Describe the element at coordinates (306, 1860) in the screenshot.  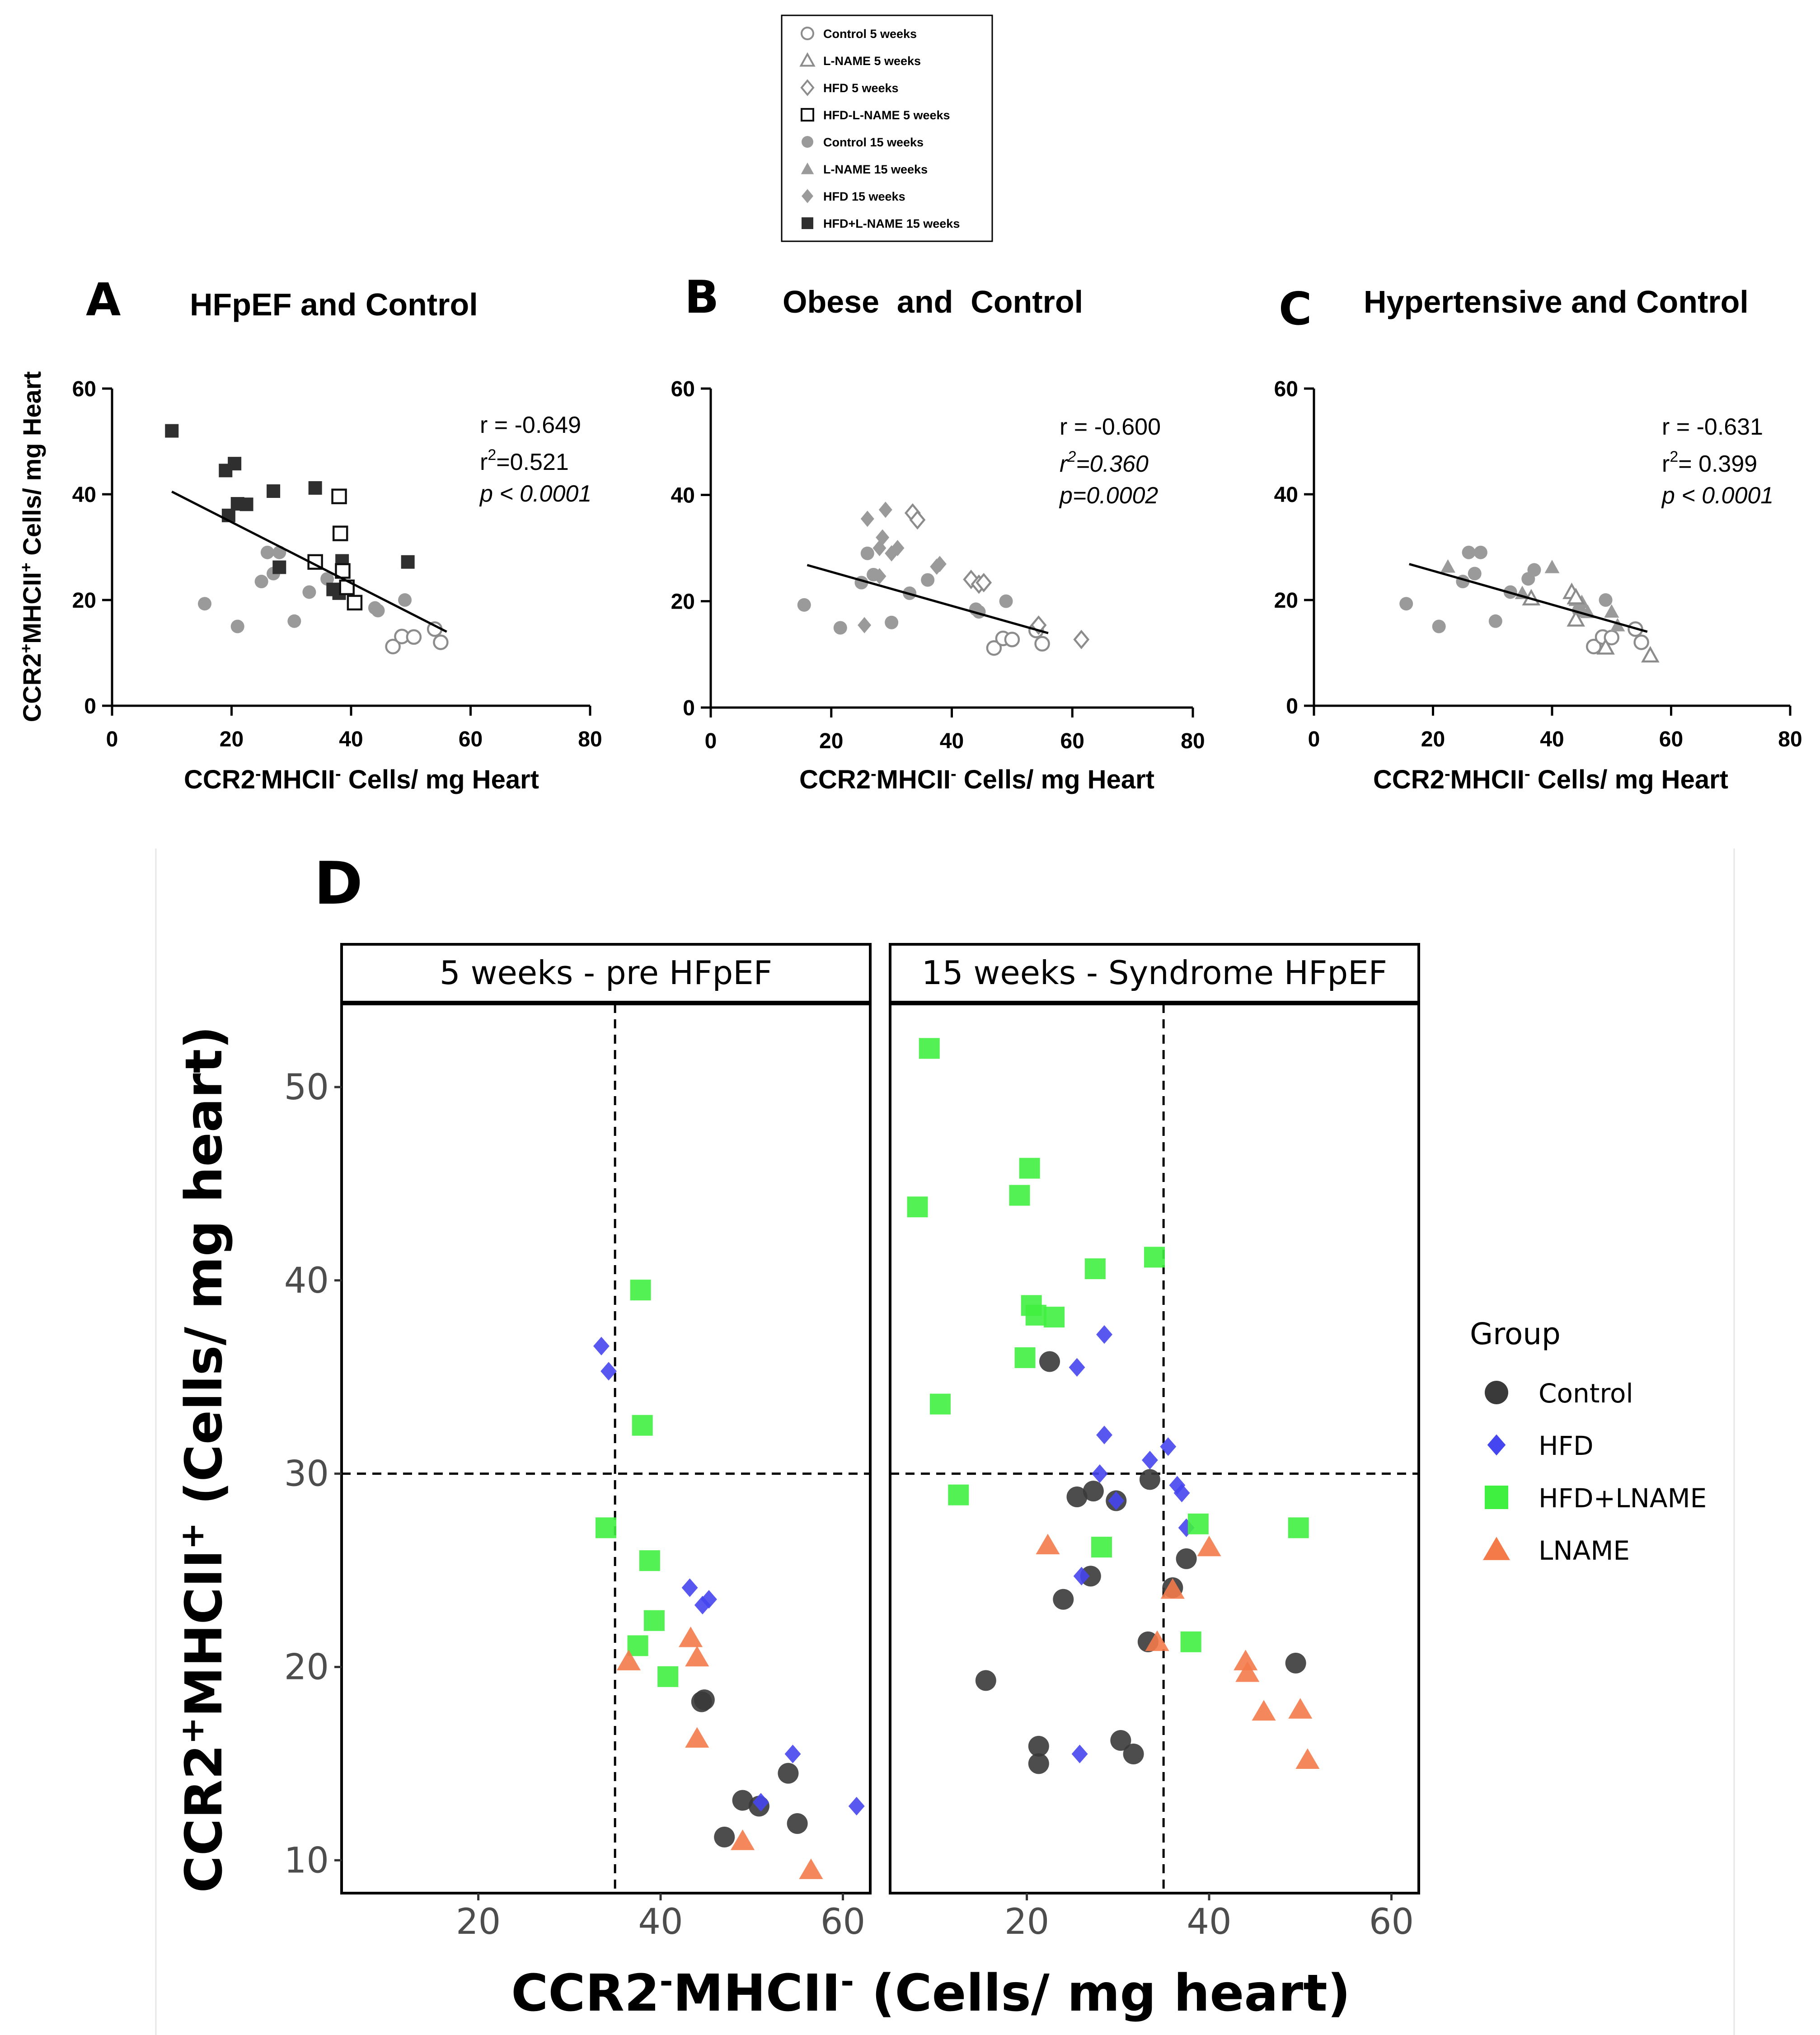
I see `panel-d-ytick-label-10: 10` at that location.